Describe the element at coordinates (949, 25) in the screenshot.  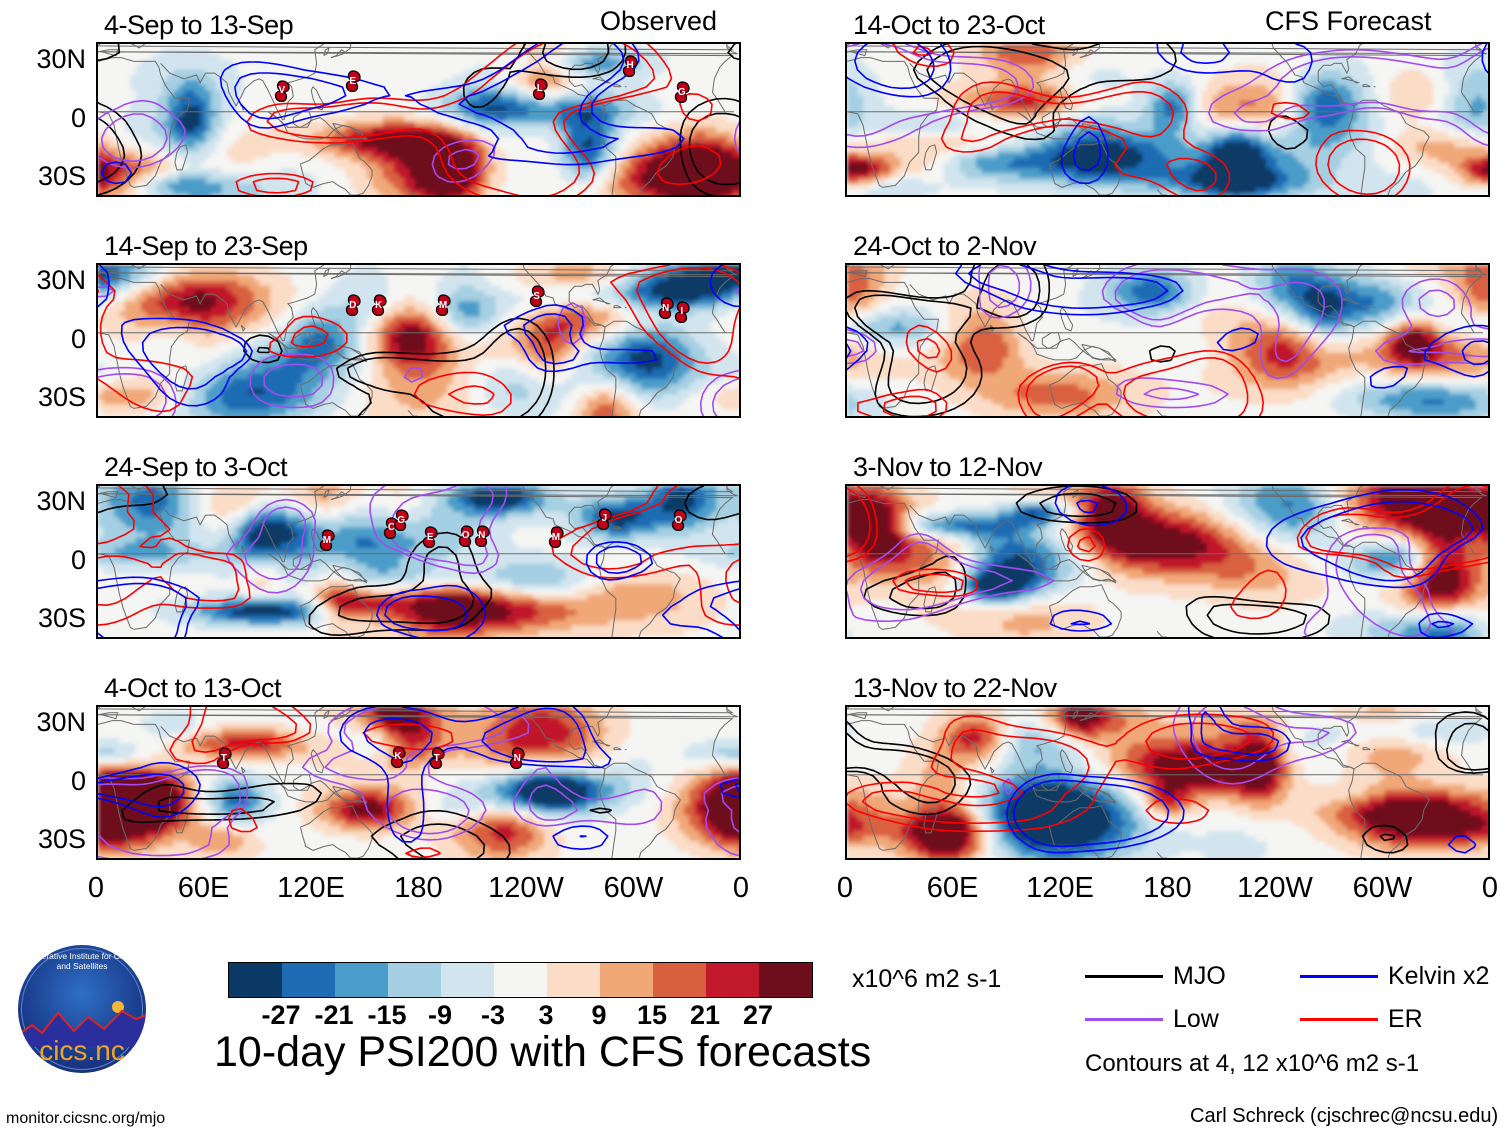
I see `panel-title: 14-Oct to 23-Oct` at that location.